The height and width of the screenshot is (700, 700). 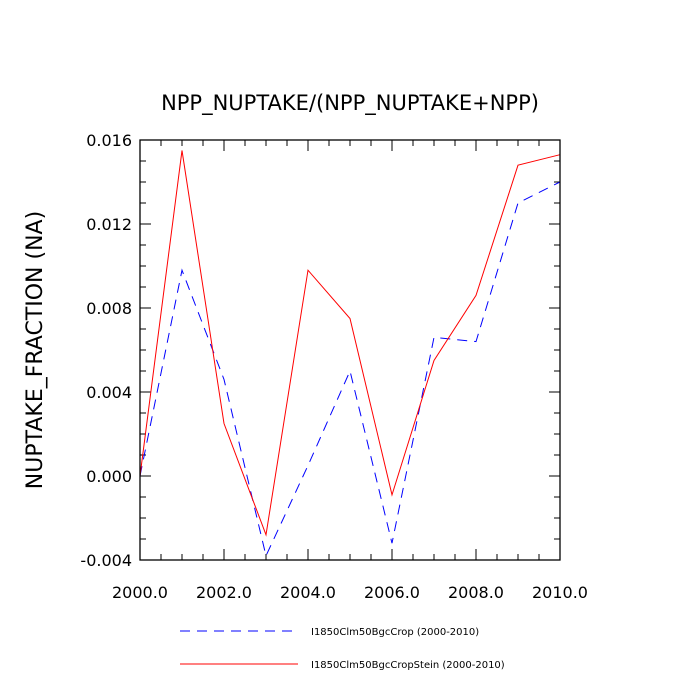 What do you see at coordinates (560, 592) in the screenshot?
I see `x-tick-label: 2010.0` at bounding box center [560, 592].